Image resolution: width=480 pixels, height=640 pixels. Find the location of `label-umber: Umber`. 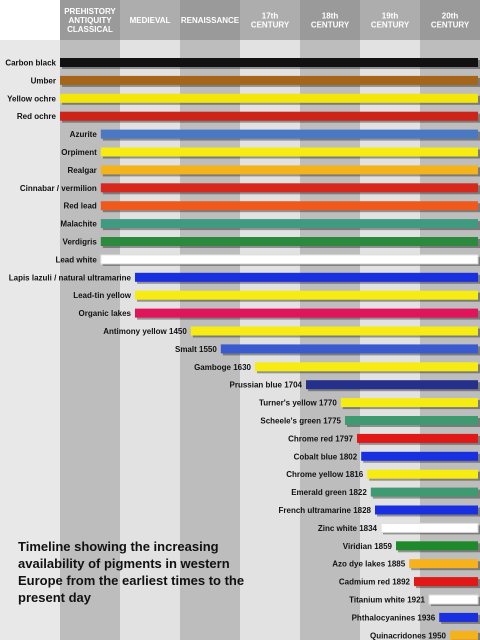

label-umber: Umber is located at coordinates (43, 80).